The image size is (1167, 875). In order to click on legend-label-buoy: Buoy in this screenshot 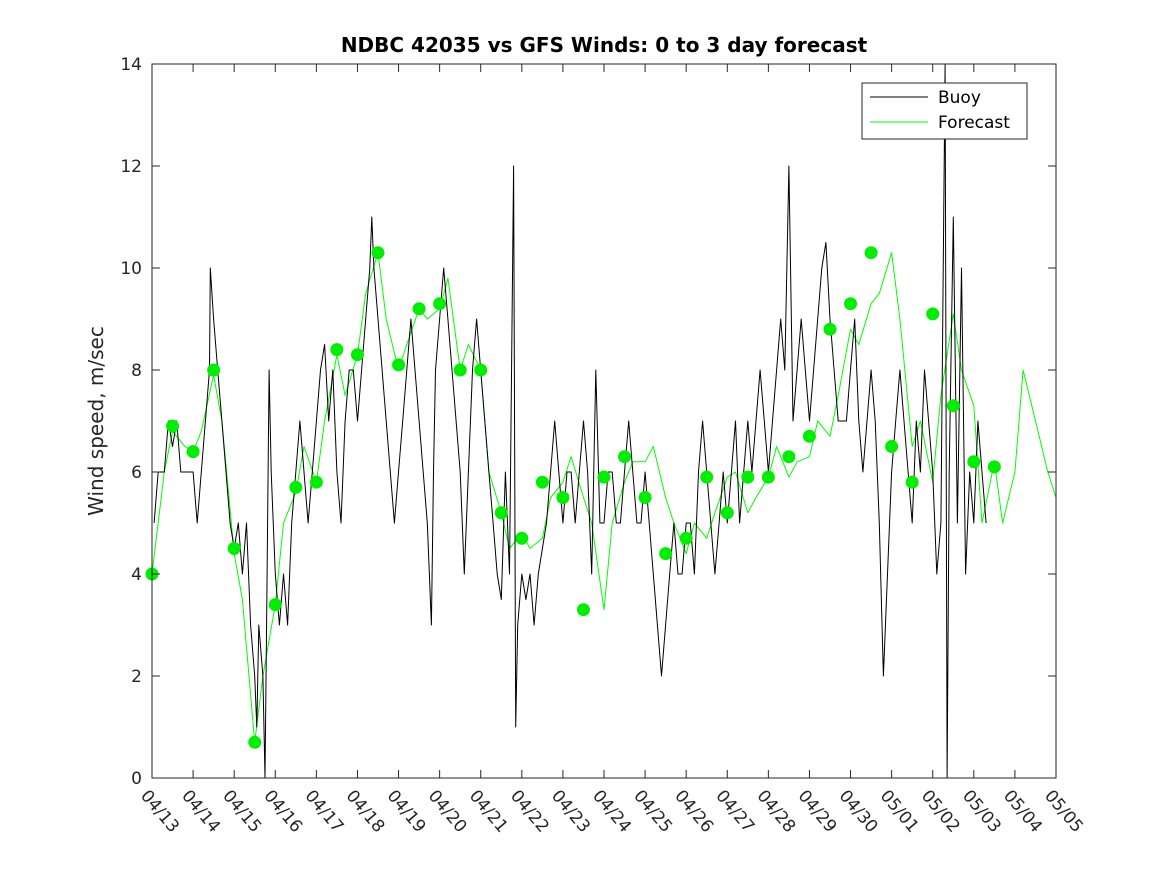, I will do `click(959, 98)`.